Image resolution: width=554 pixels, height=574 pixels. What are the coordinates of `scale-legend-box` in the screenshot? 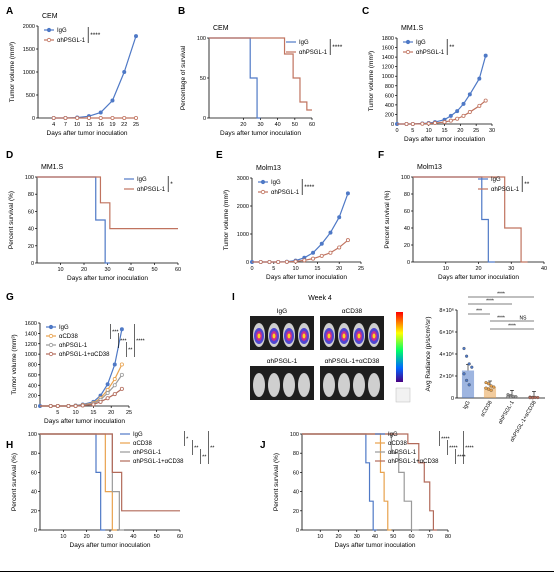 It's located at (403, 395).